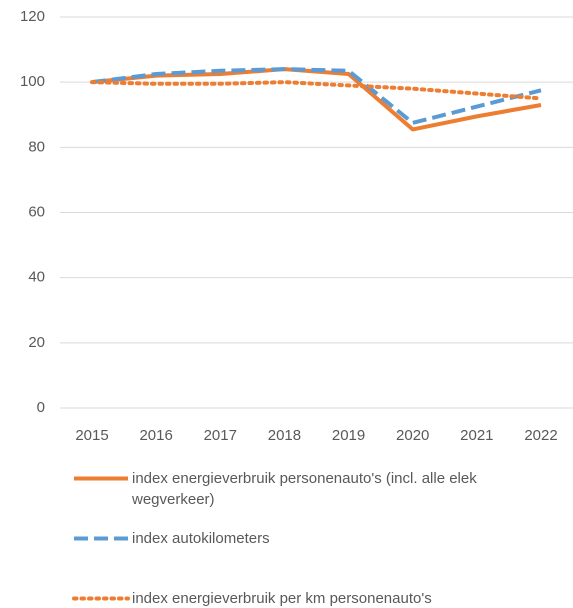  What do you see at coordinates (36, 342) in the screenshot?
I see `y-tick-label: 20` at bounding box center [36, 342].